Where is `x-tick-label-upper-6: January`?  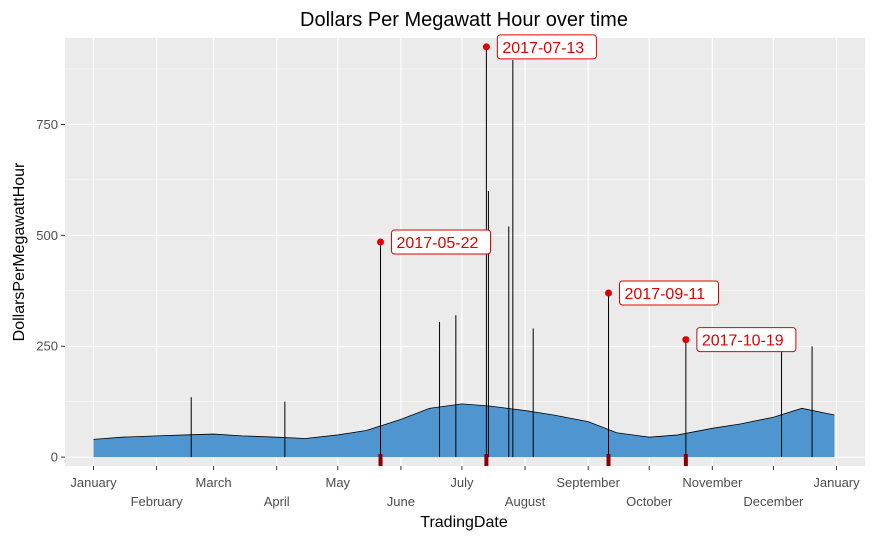 x-tick-label-upper-6: January is located at coordinates (836, 482).